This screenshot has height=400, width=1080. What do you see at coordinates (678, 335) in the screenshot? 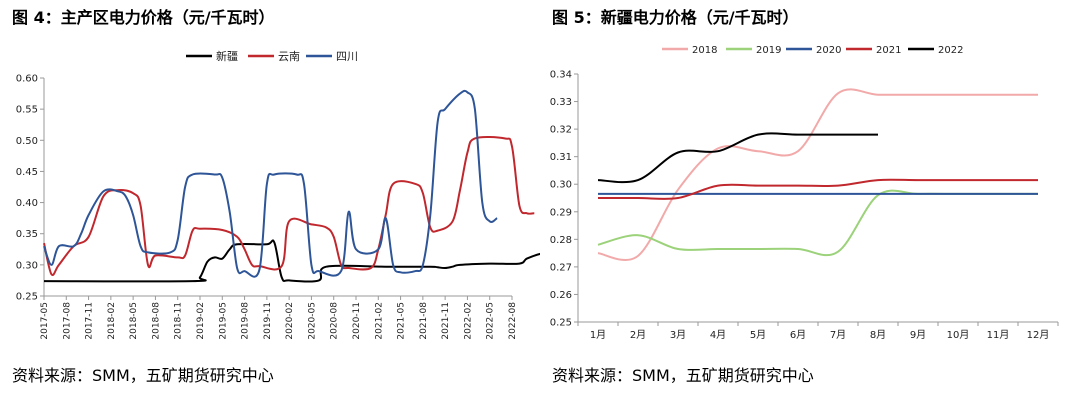
I see `x-tick-label: 3月` at bounding box center [678, 335].